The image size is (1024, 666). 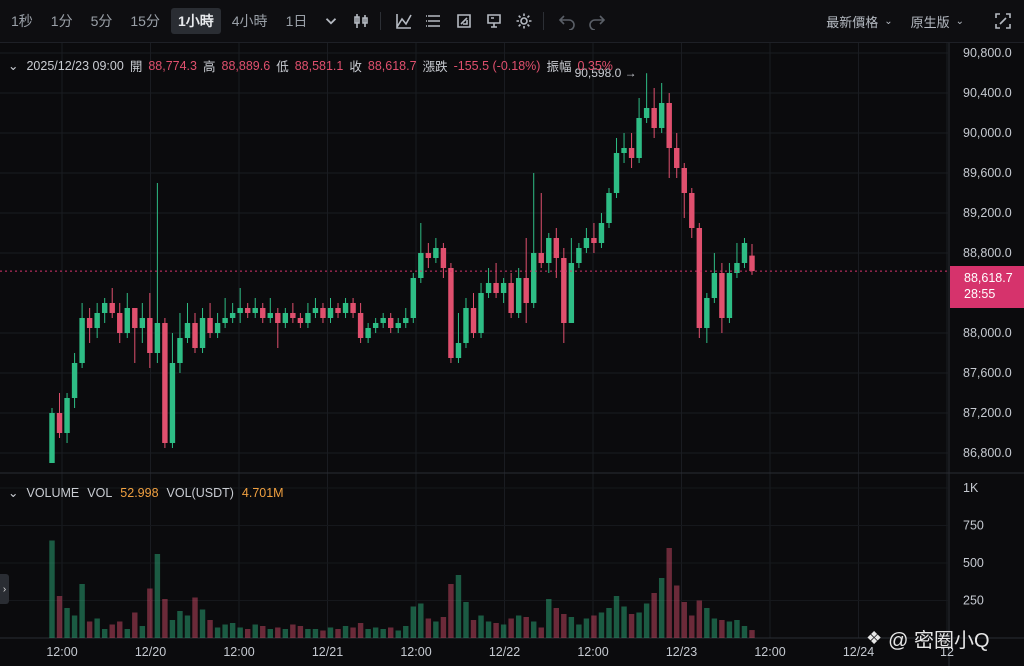 What do you see at coordinates (331, 21) in the screenshot?
I see `chevron-down-icon` at bounding box center [331, 21].